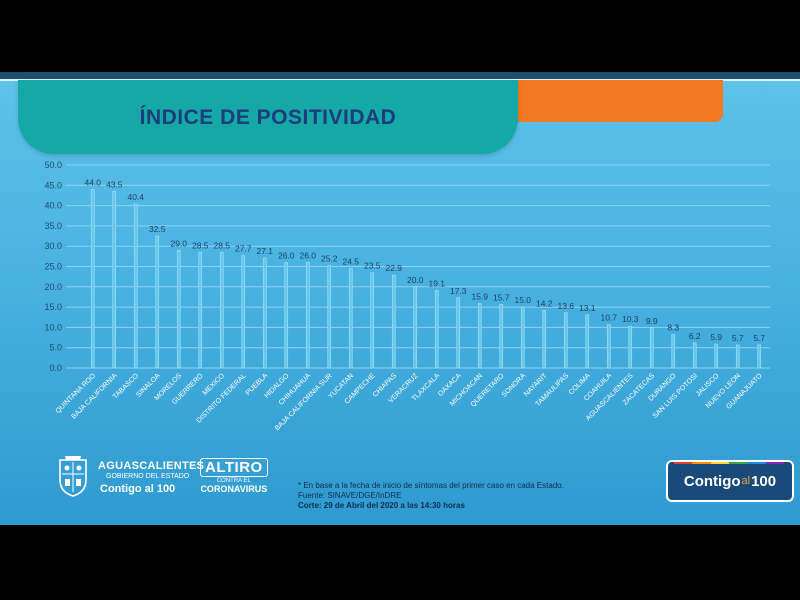 This screenshot has width=800, height=600. I want to click on brand-word-al: al, so click(746, 481).